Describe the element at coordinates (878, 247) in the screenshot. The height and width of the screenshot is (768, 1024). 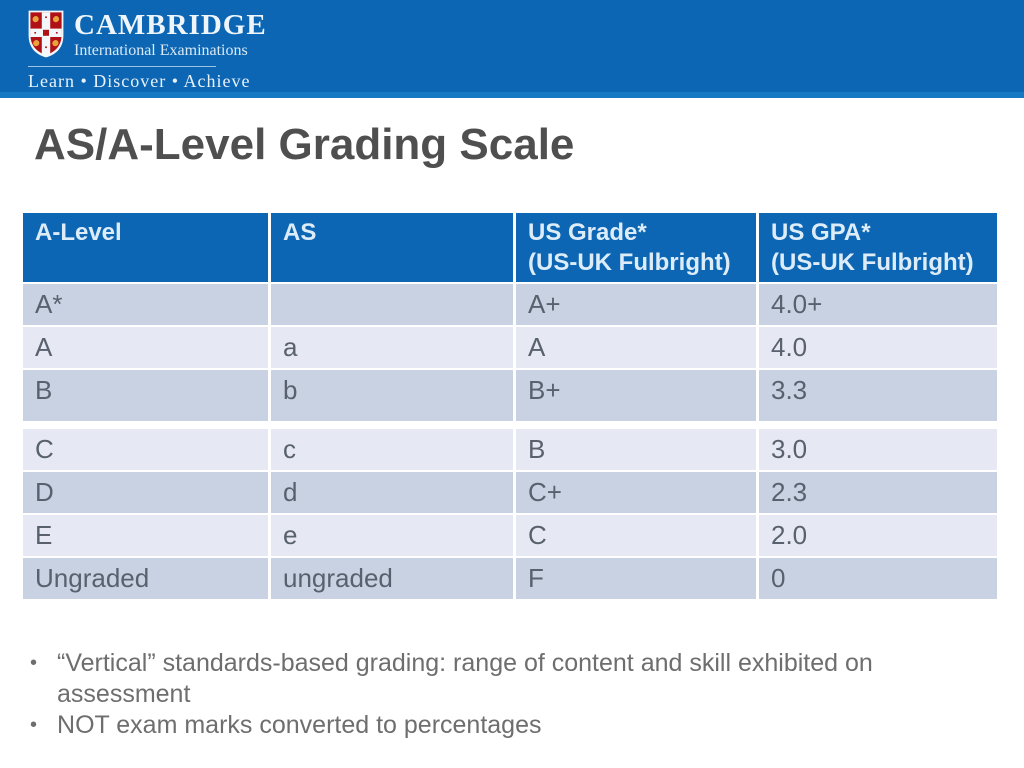
I see `column-header-us-gpa: US GPA* (US-UK Fulbright)` at that location.